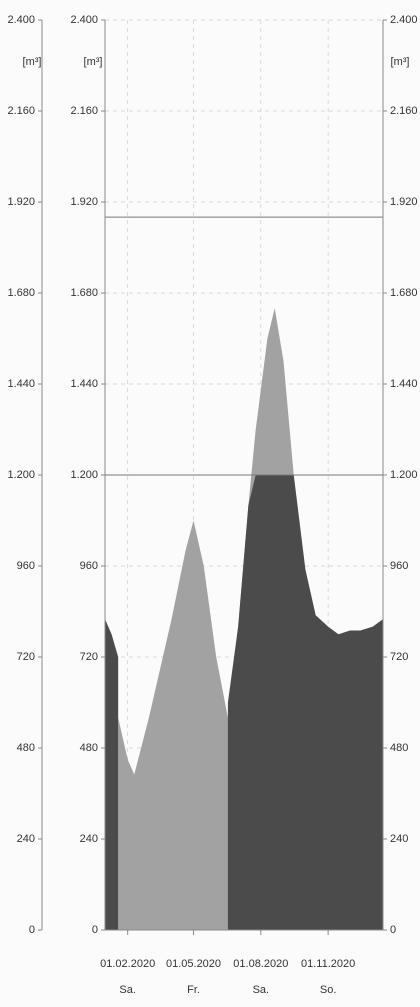  What do you see at coordinates (127, 964) in the screenshot?
I see `x-tick-label: 01.02.2020` at bounding box center [127, 964].